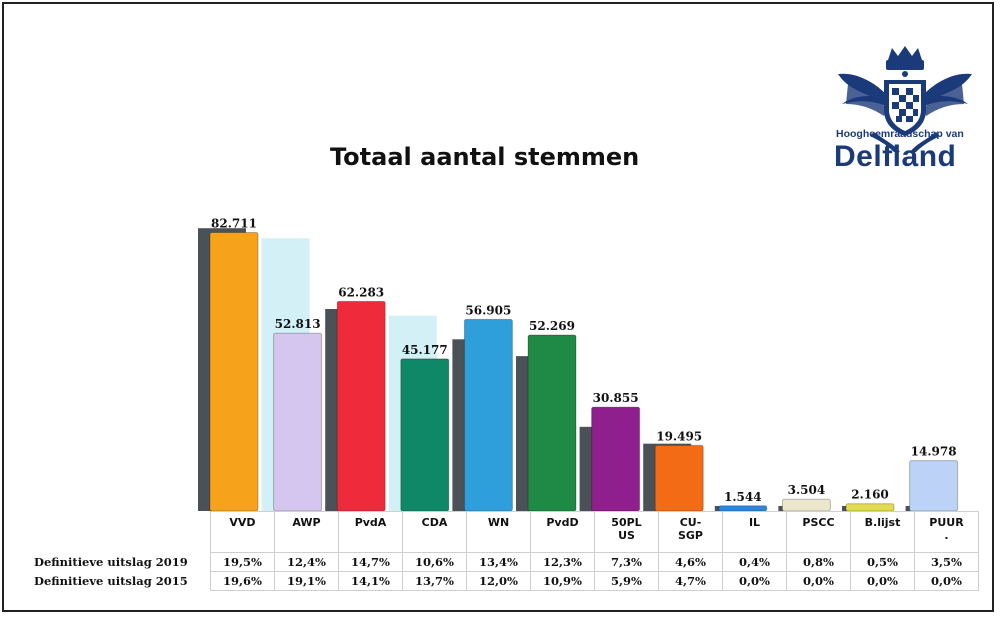 The width and height of the screenshot is (1000, 618). I want to click on bar-2015-pscc, so click(781, 508).